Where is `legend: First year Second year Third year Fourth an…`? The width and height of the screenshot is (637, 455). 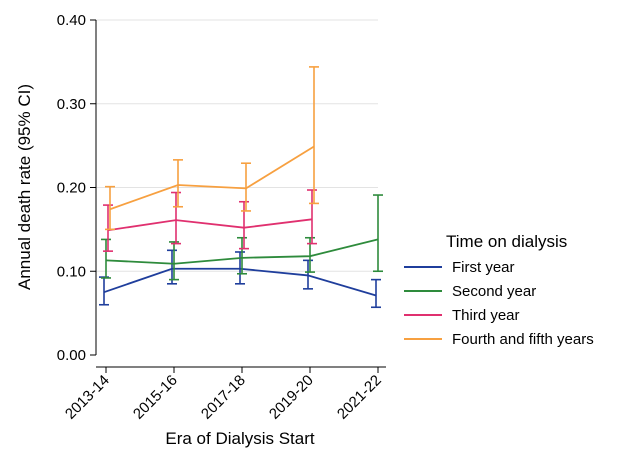
legend: First year Second year Third year Fourth an… is located at coordinates (499, 303).